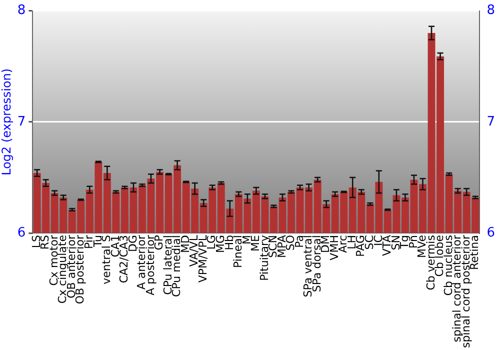  I want to click on x-tick-label: Retina, so click(475, 252).